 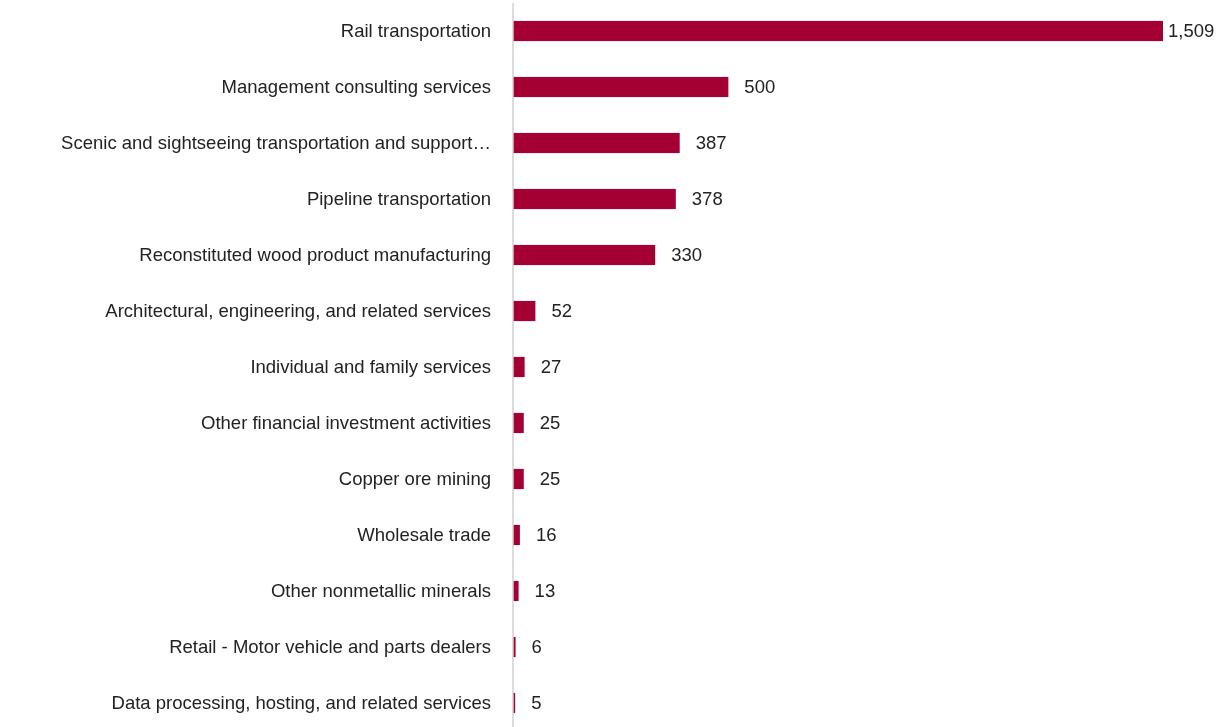 I want to click on data-label: 387, so click(x=711, y=143).